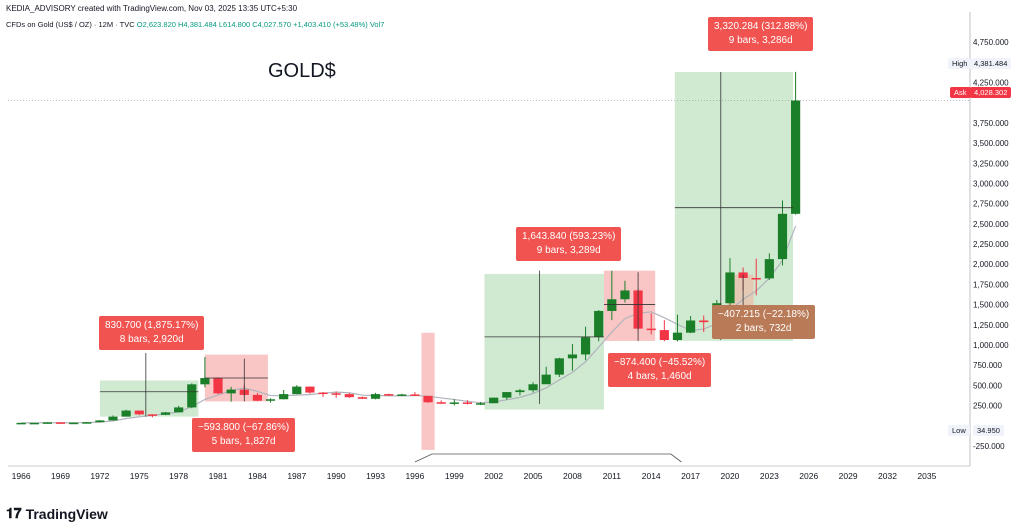 The width and height of the screenshot is (1024, 526). I want to click on candle-body-1995, so click(402, 395).